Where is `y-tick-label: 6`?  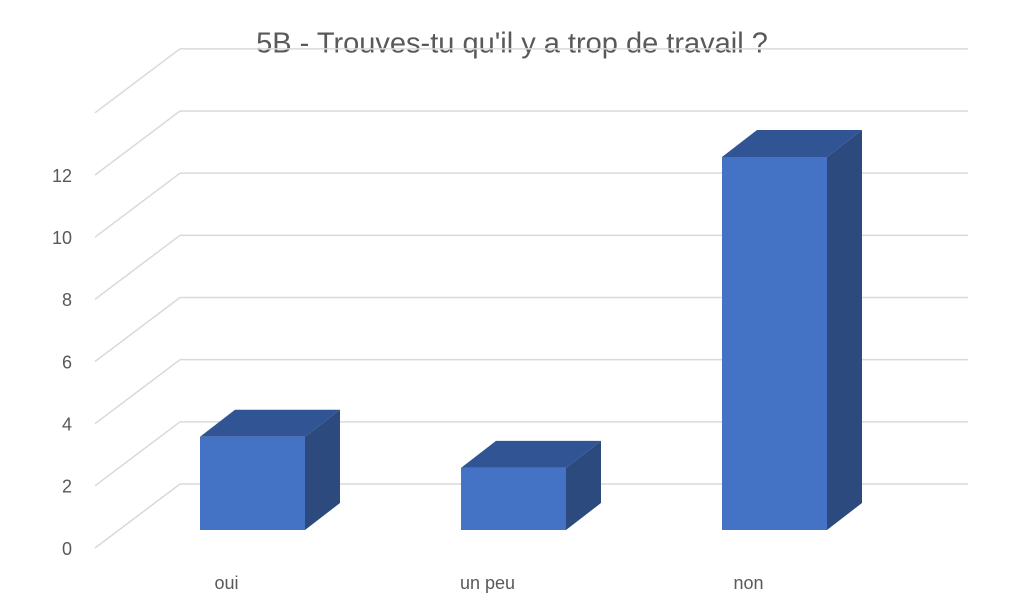
y-tick-label: 6 is located at coordinates (67, 362).